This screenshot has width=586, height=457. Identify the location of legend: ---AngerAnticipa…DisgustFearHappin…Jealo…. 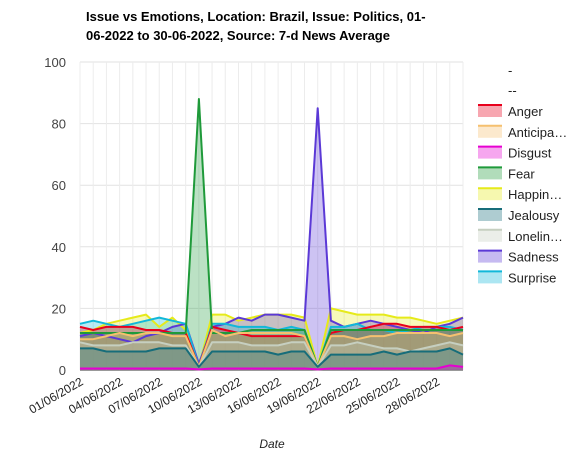
(522, 174).